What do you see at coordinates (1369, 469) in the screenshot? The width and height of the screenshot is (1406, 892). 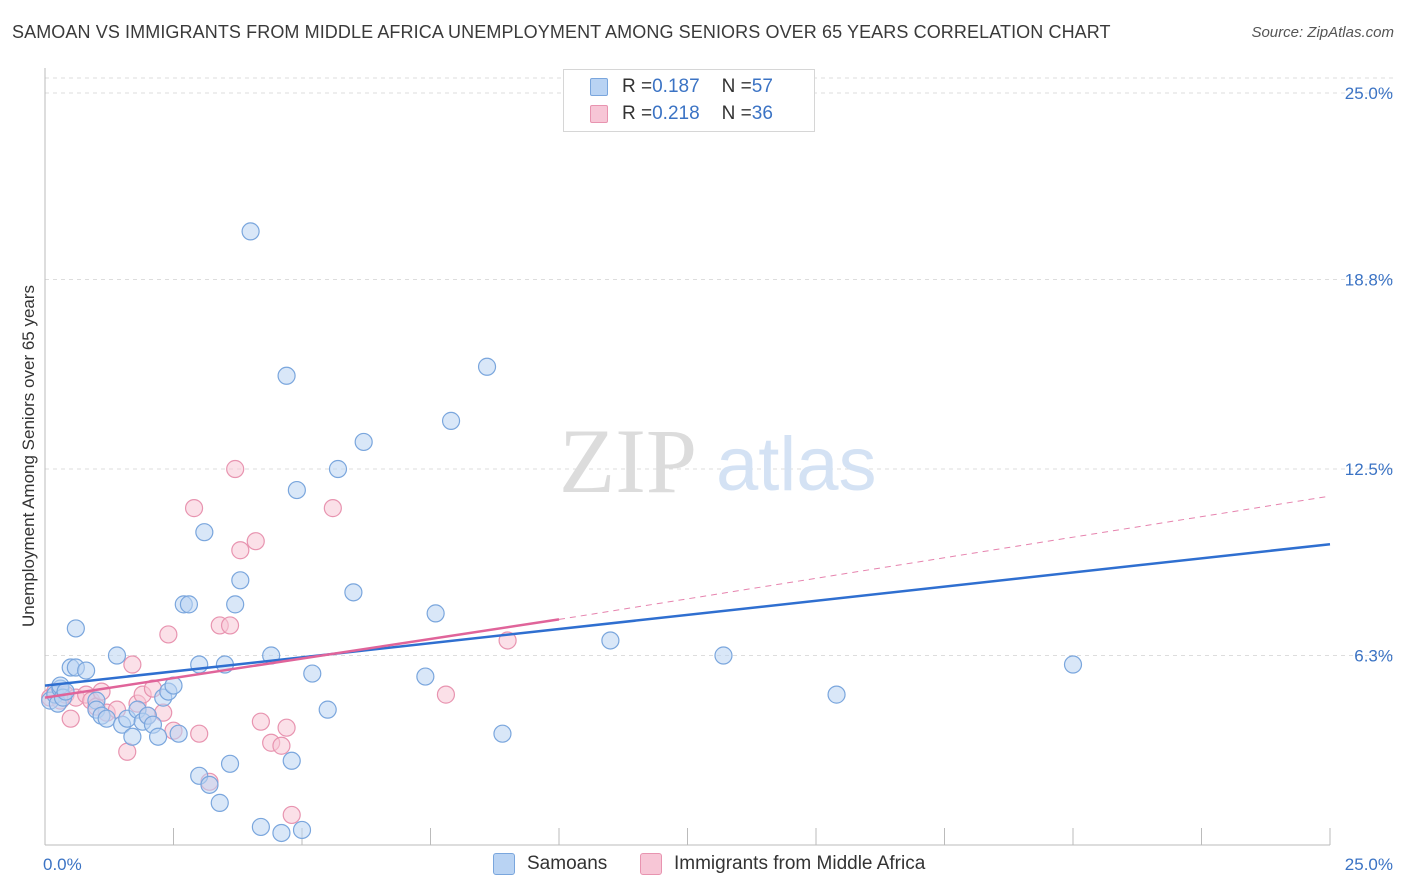 I see `y-tick-label: 12.5%` at bounding box center [1369, 469].